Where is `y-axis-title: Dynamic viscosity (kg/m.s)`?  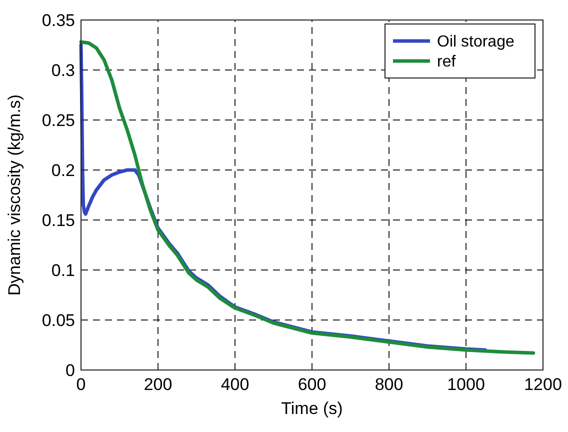
y-axis-title: Dynamic viscosity (kg/m.s) is located at coordinates (14, 195).